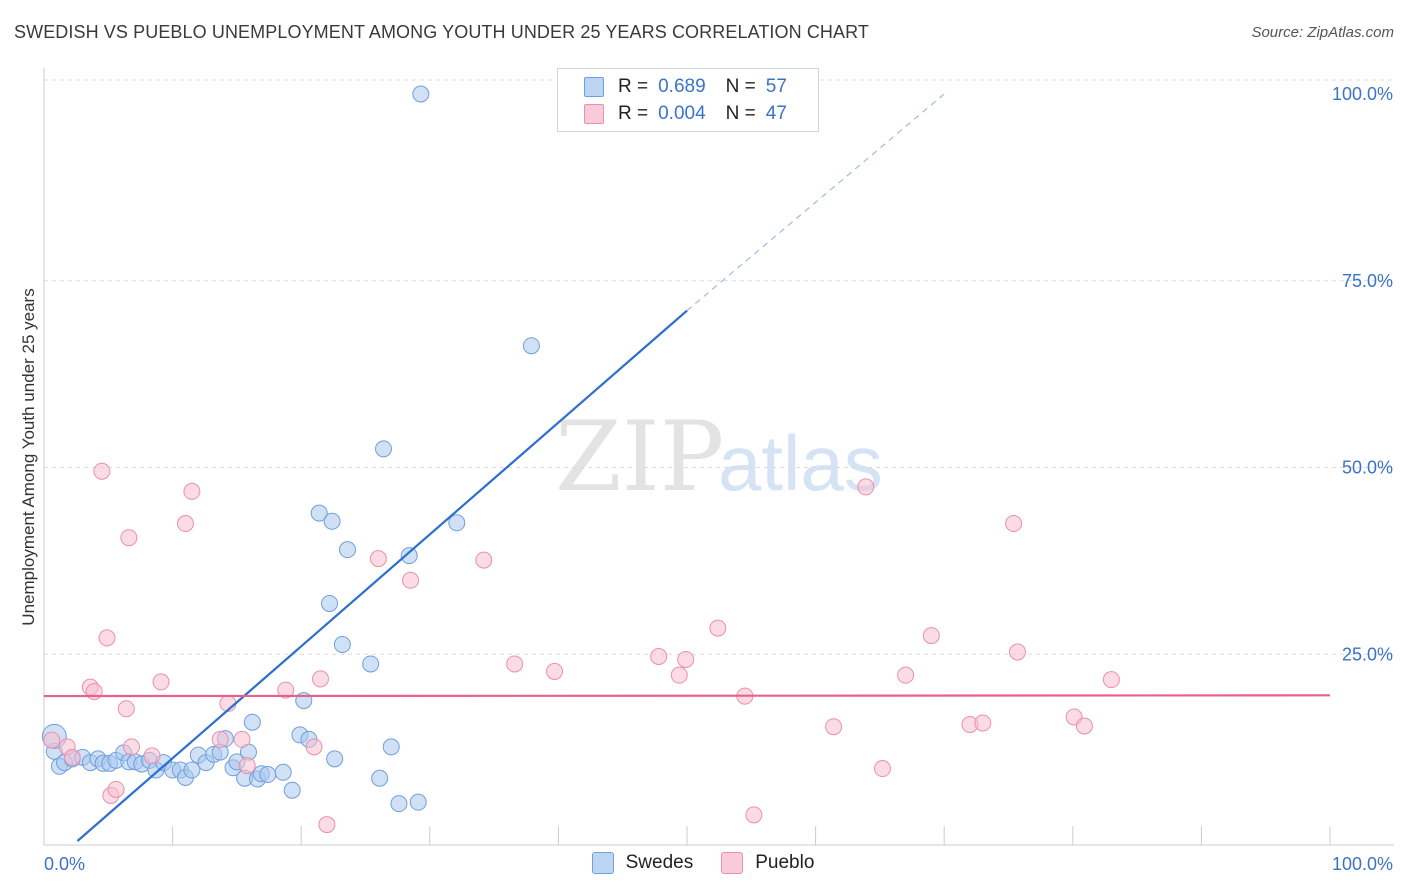 Image resolution: width=1406 pixels, height=892 pixels. I want to click on correlation-legend: R = 0.689 N = 57 R = 0.004 N = 47, so click(688, 100).